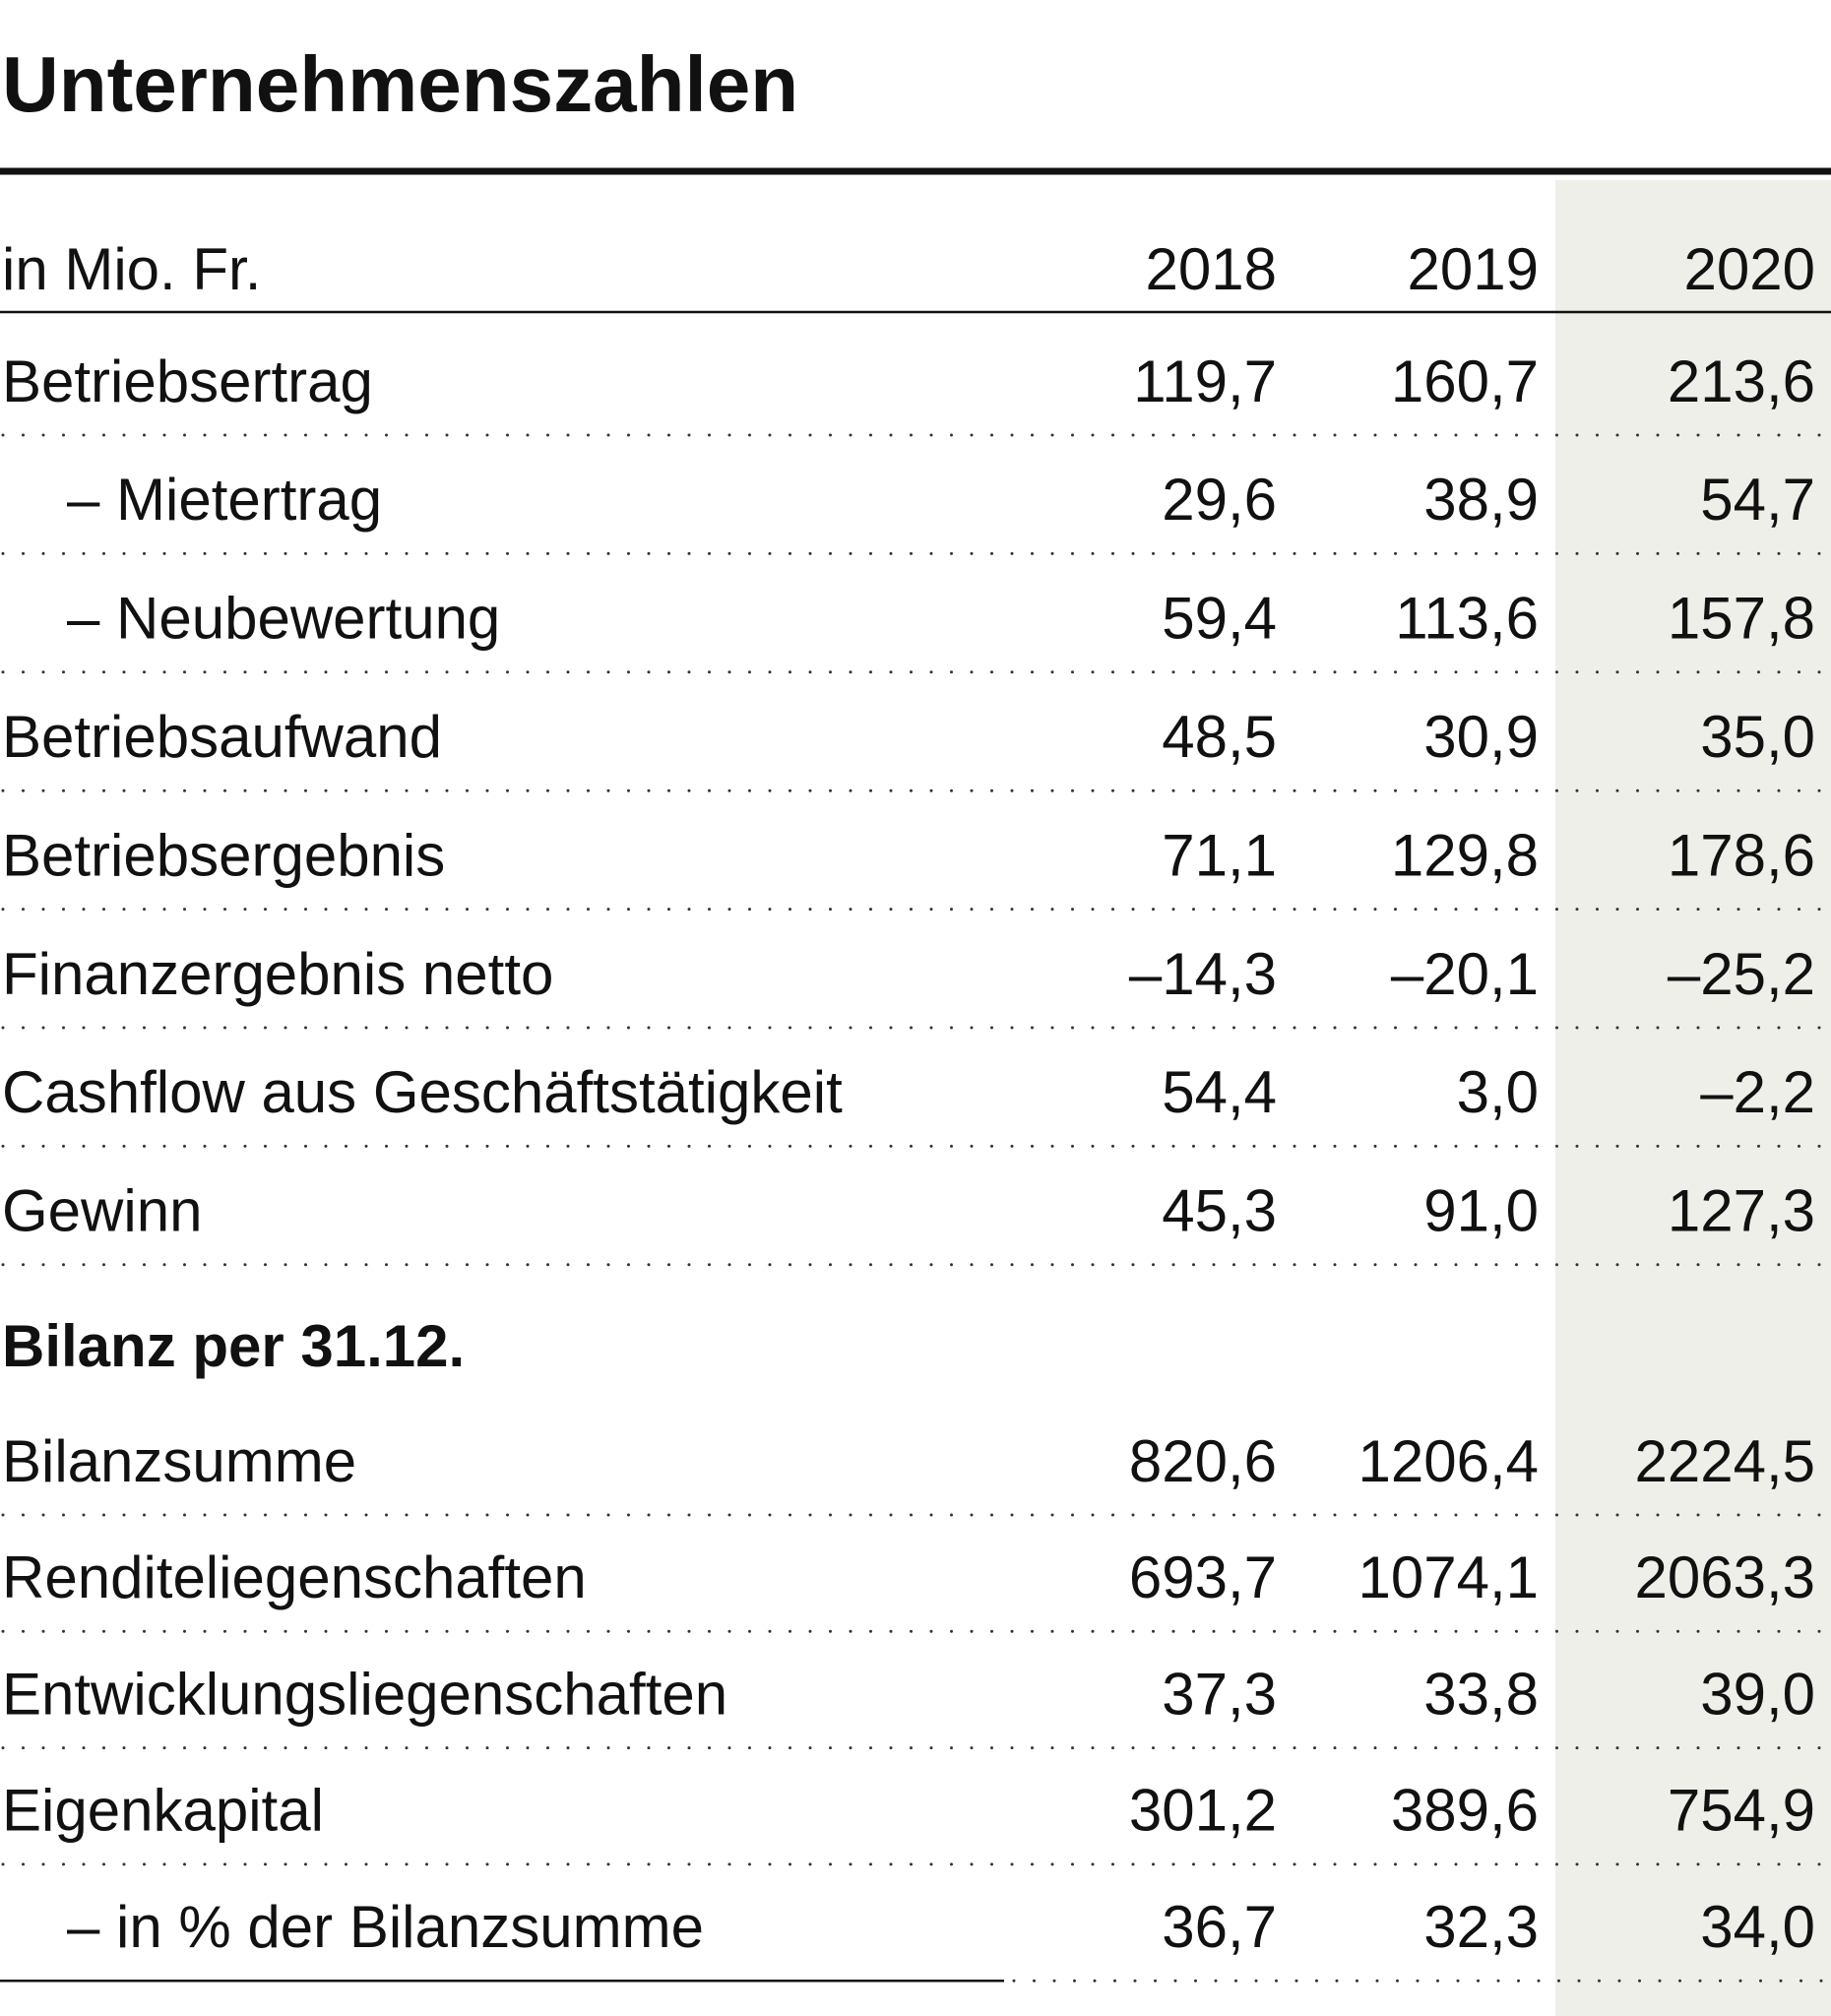  I want to click on row-label: Betriebsergebnis, so click(223, 855).